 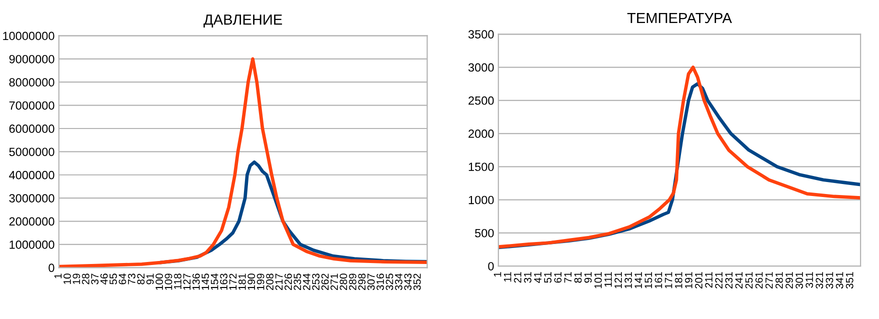 What do you see at coordinates (233, 282) in the screenshot?
I see `x-tick-label: 172` at bounding box center [233, 282].